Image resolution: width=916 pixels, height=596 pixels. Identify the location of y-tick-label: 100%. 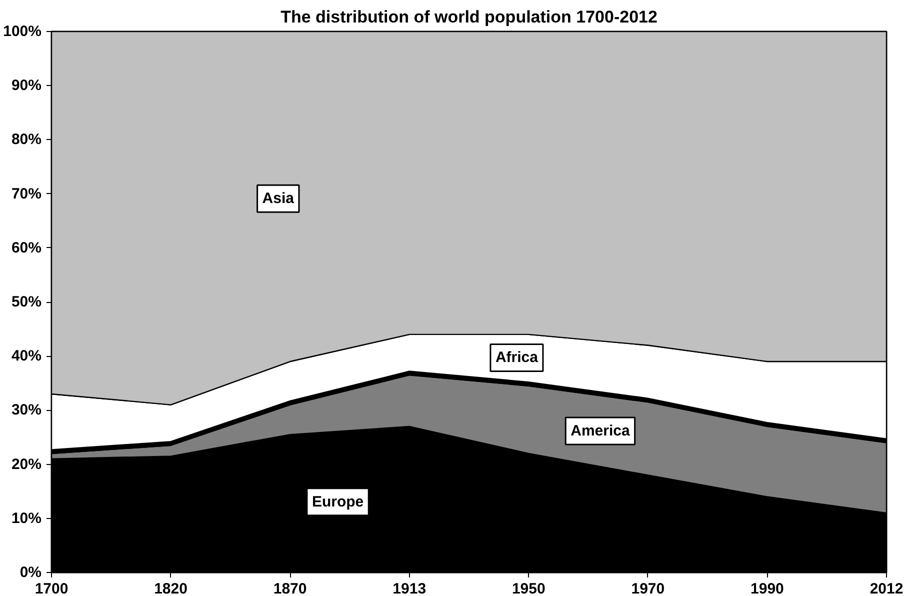
(22, 31).